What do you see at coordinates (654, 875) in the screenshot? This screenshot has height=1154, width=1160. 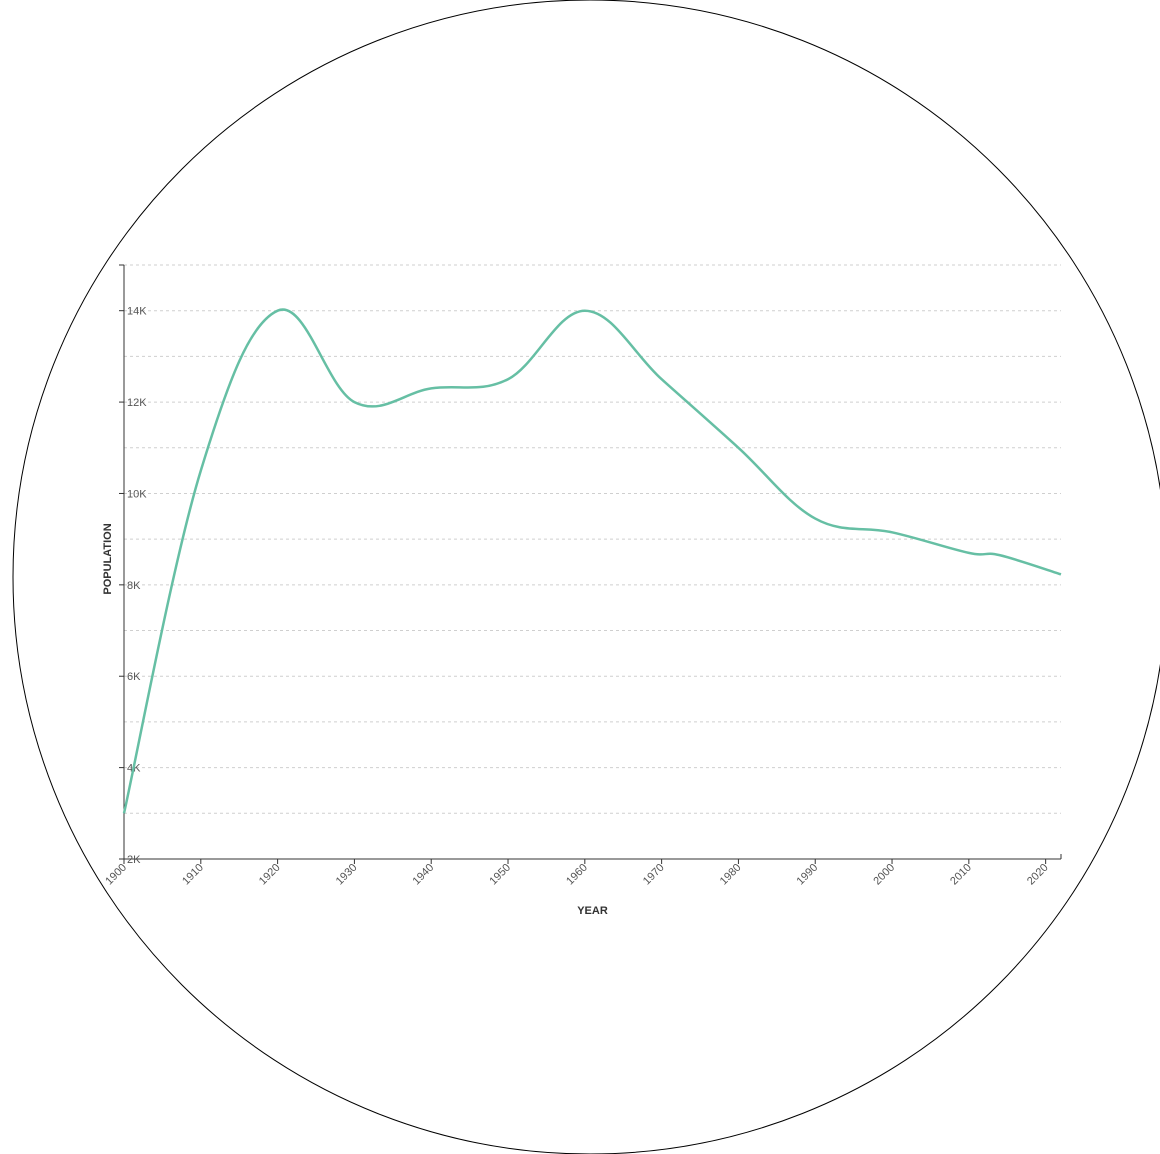 I see `x-tick-label: 1970` at bounding box center [654, 875].